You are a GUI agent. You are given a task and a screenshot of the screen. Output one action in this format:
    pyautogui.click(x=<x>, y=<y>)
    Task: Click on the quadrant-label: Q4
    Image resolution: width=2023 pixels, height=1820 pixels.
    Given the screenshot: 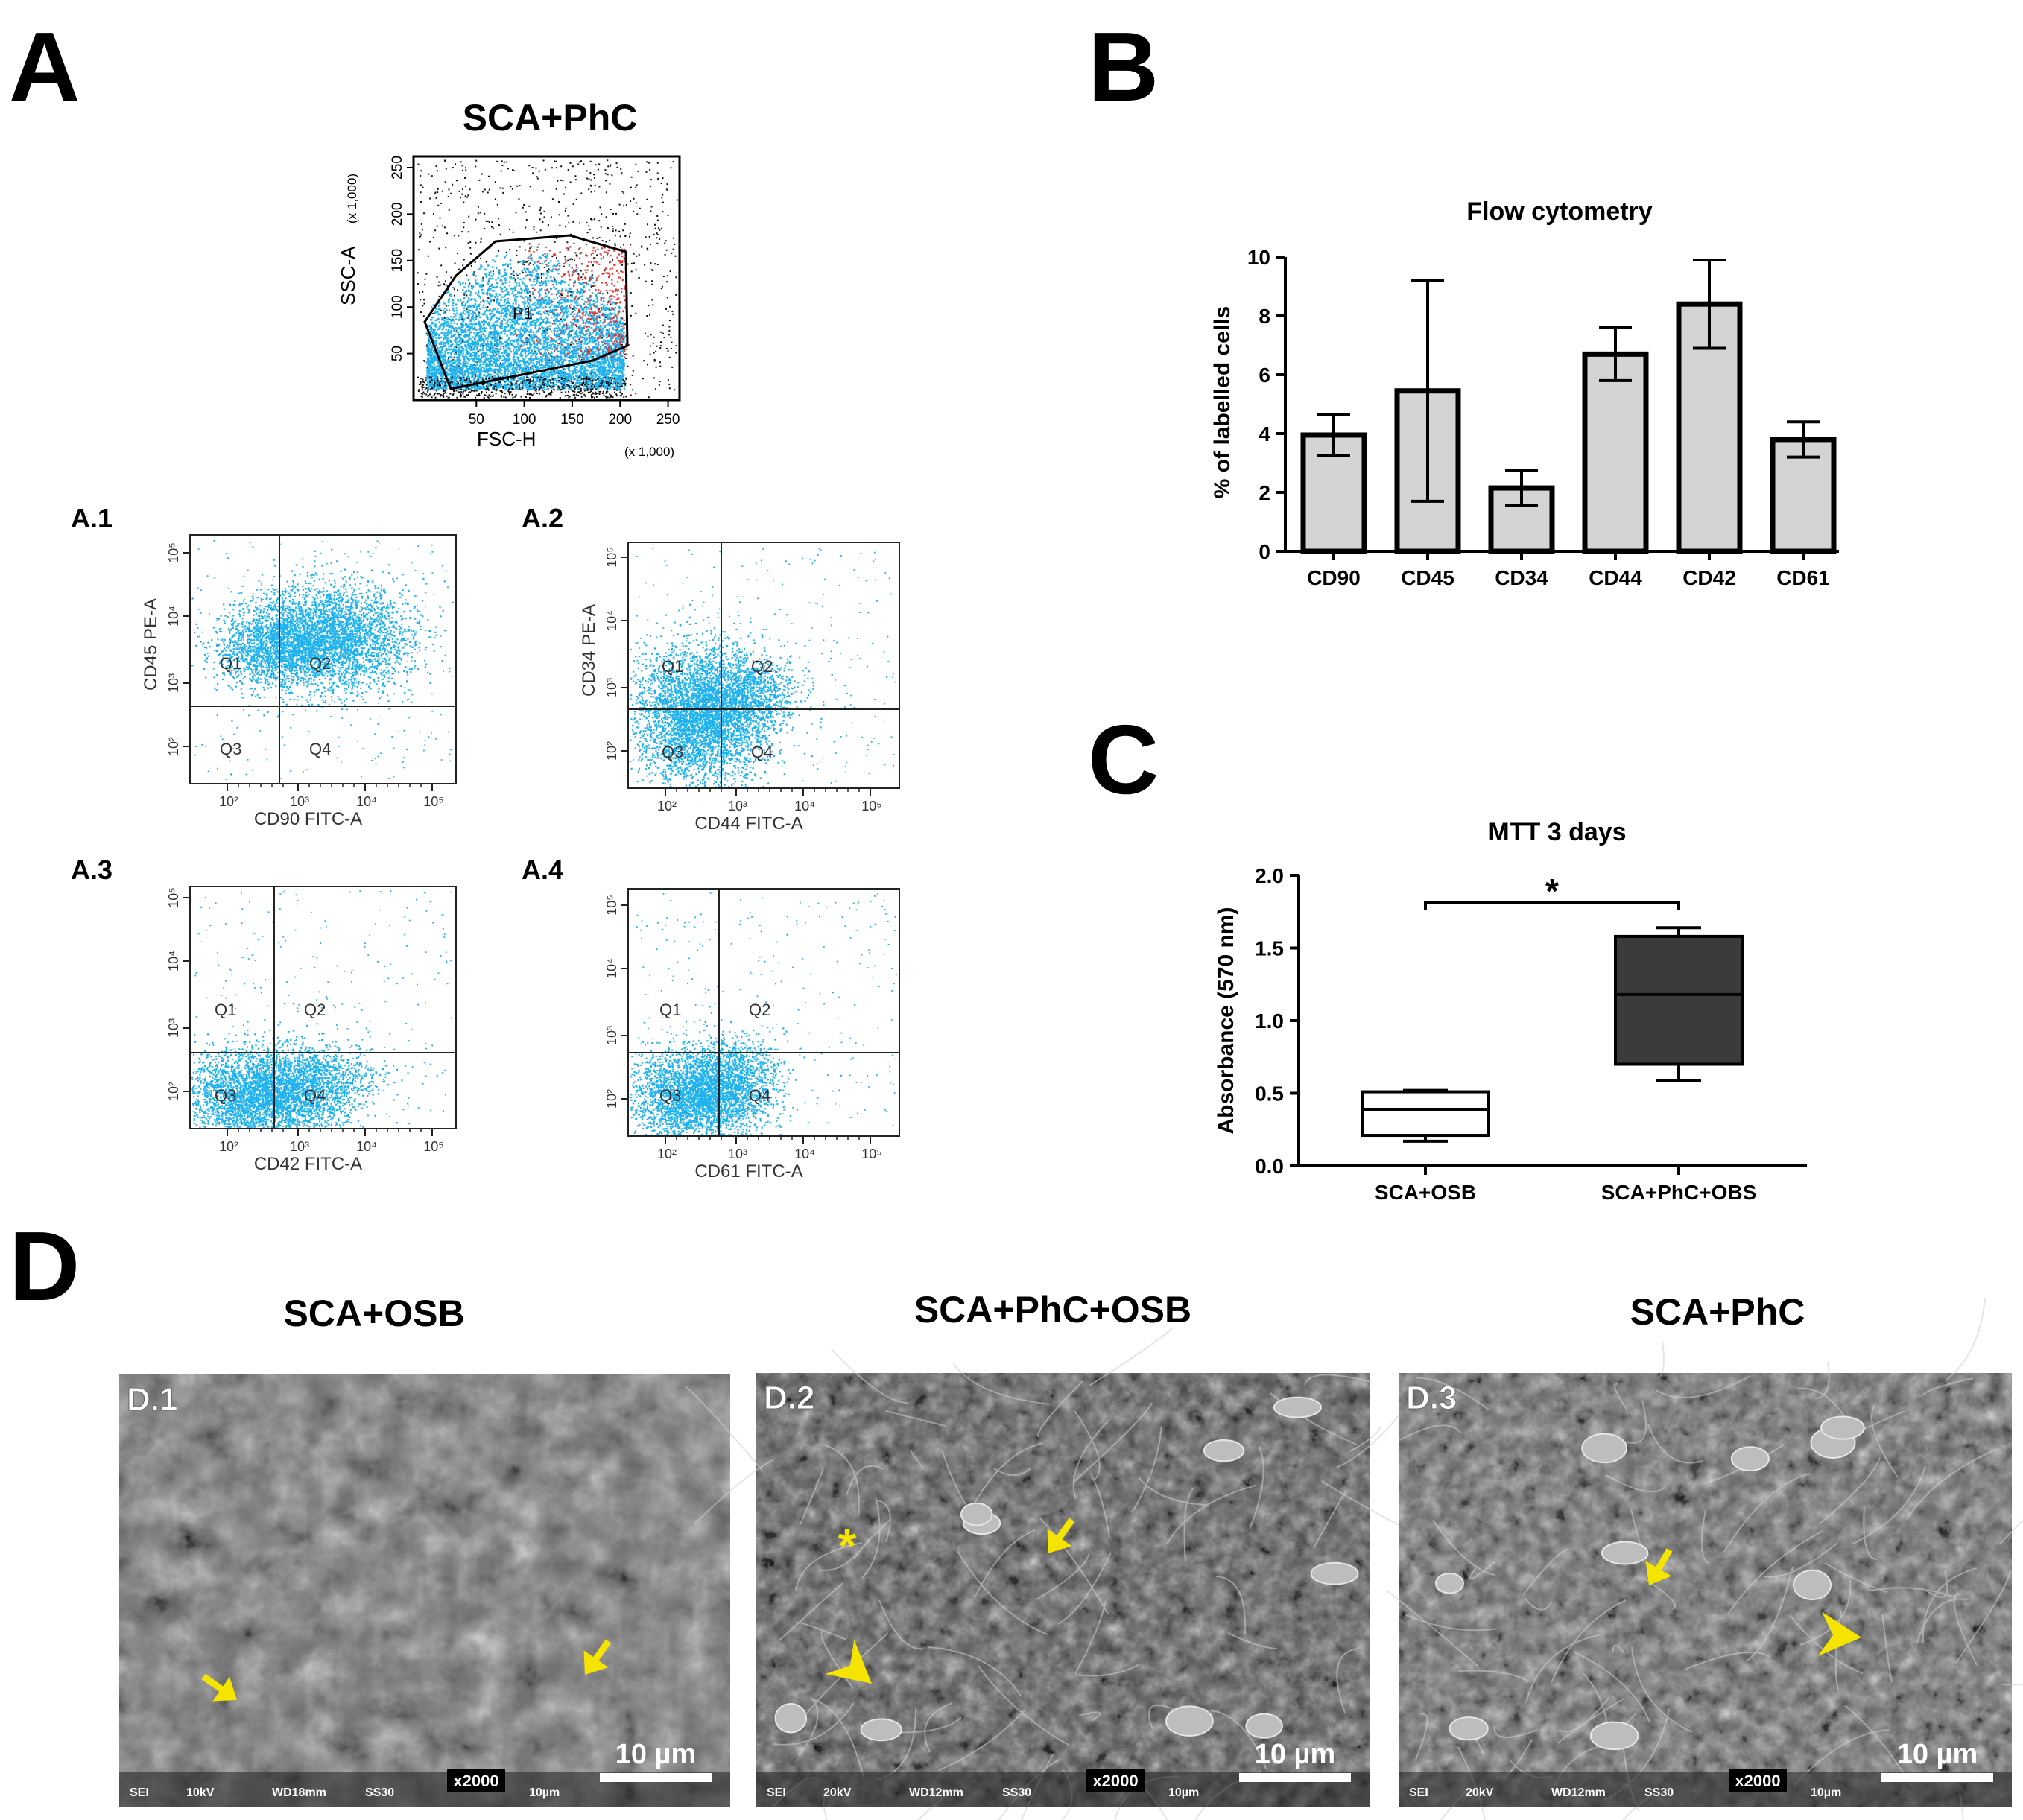 What is the action you would take?
    pyautogui.click(x=315, y=1095)
    